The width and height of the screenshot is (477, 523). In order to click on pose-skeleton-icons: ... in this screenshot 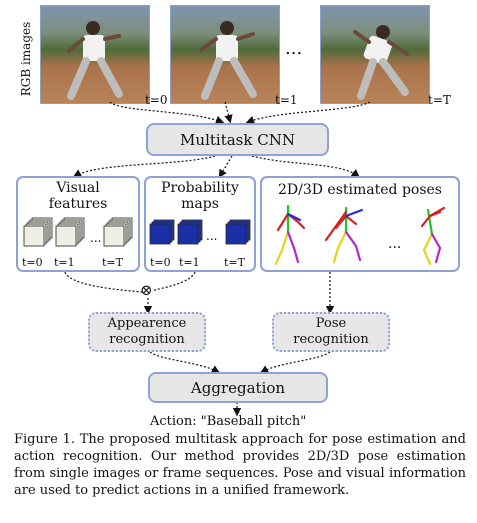, I will do `click(360, 235)`.